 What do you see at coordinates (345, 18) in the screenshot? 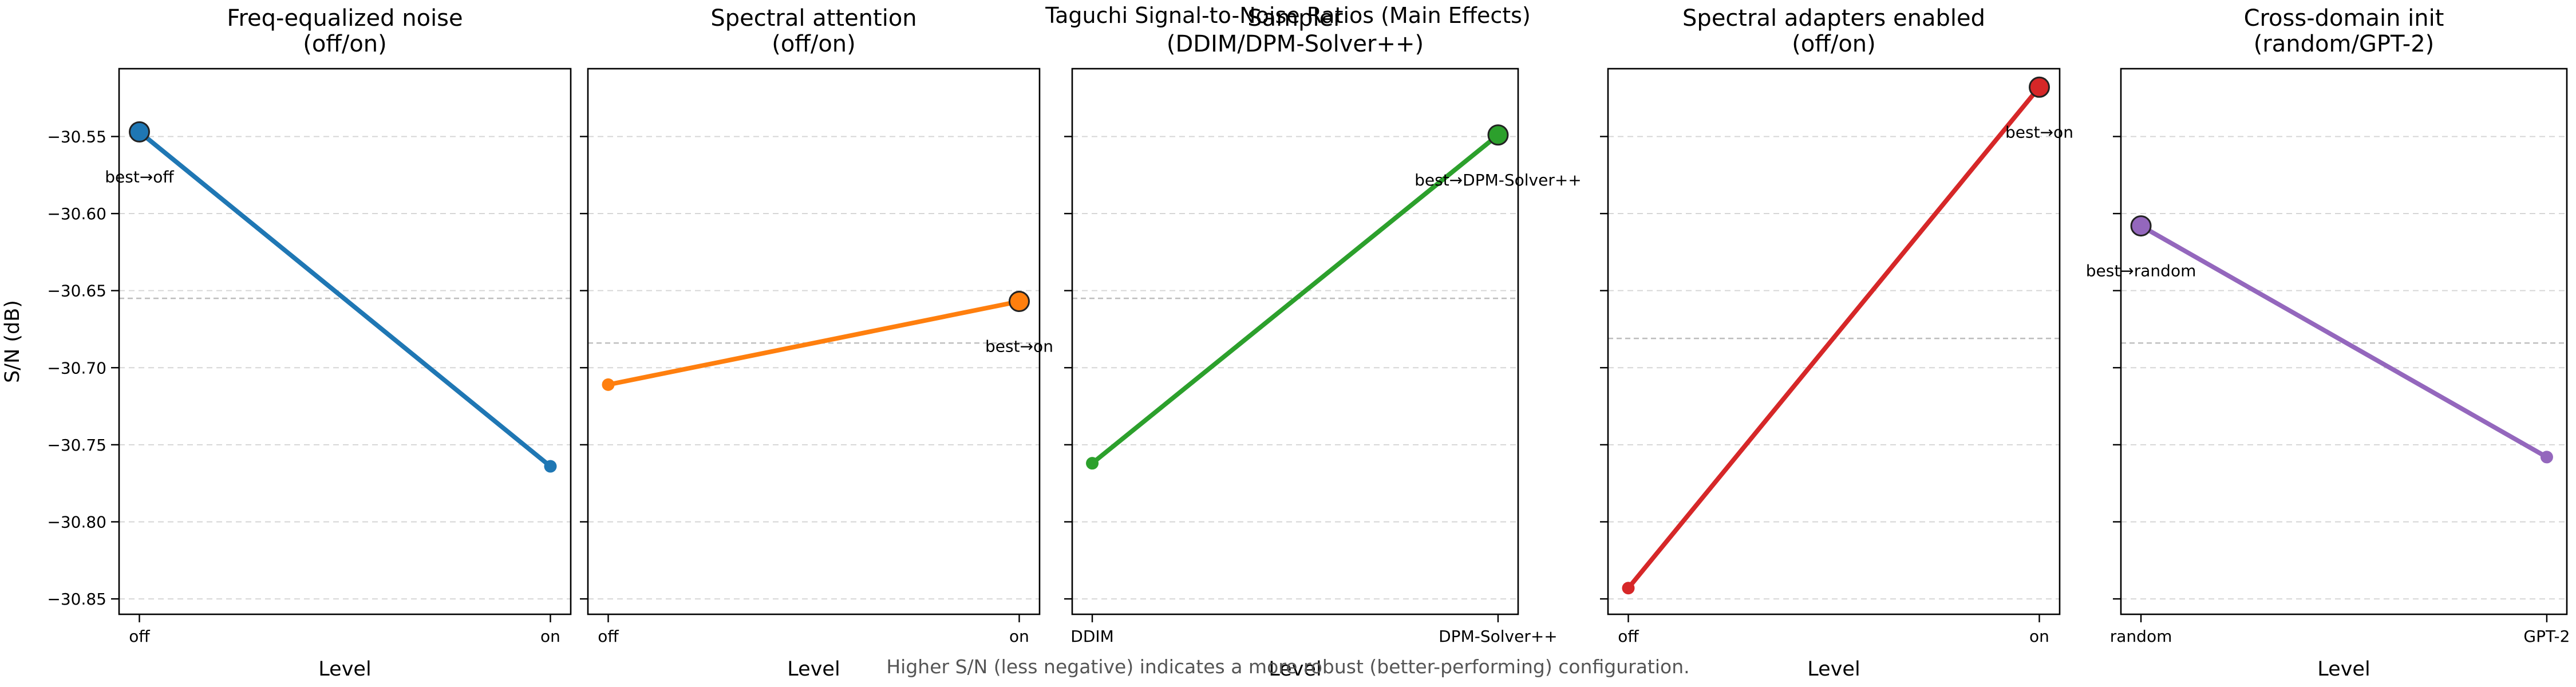
I see `panel-title: Freq-equalized noise` at bounding box center [345, 18].